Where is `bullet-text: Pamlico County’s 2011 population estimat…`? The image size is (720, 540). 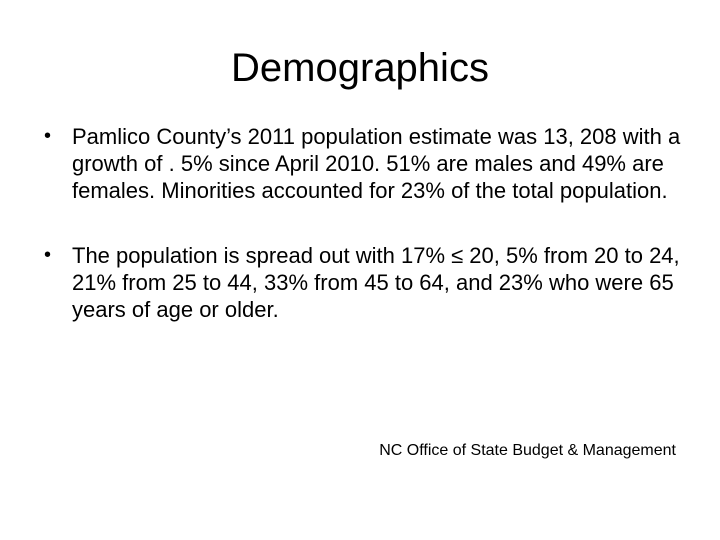 bullet-text: Pamlico County’s 2011 population estimat… is located at coordinates (376, 163).